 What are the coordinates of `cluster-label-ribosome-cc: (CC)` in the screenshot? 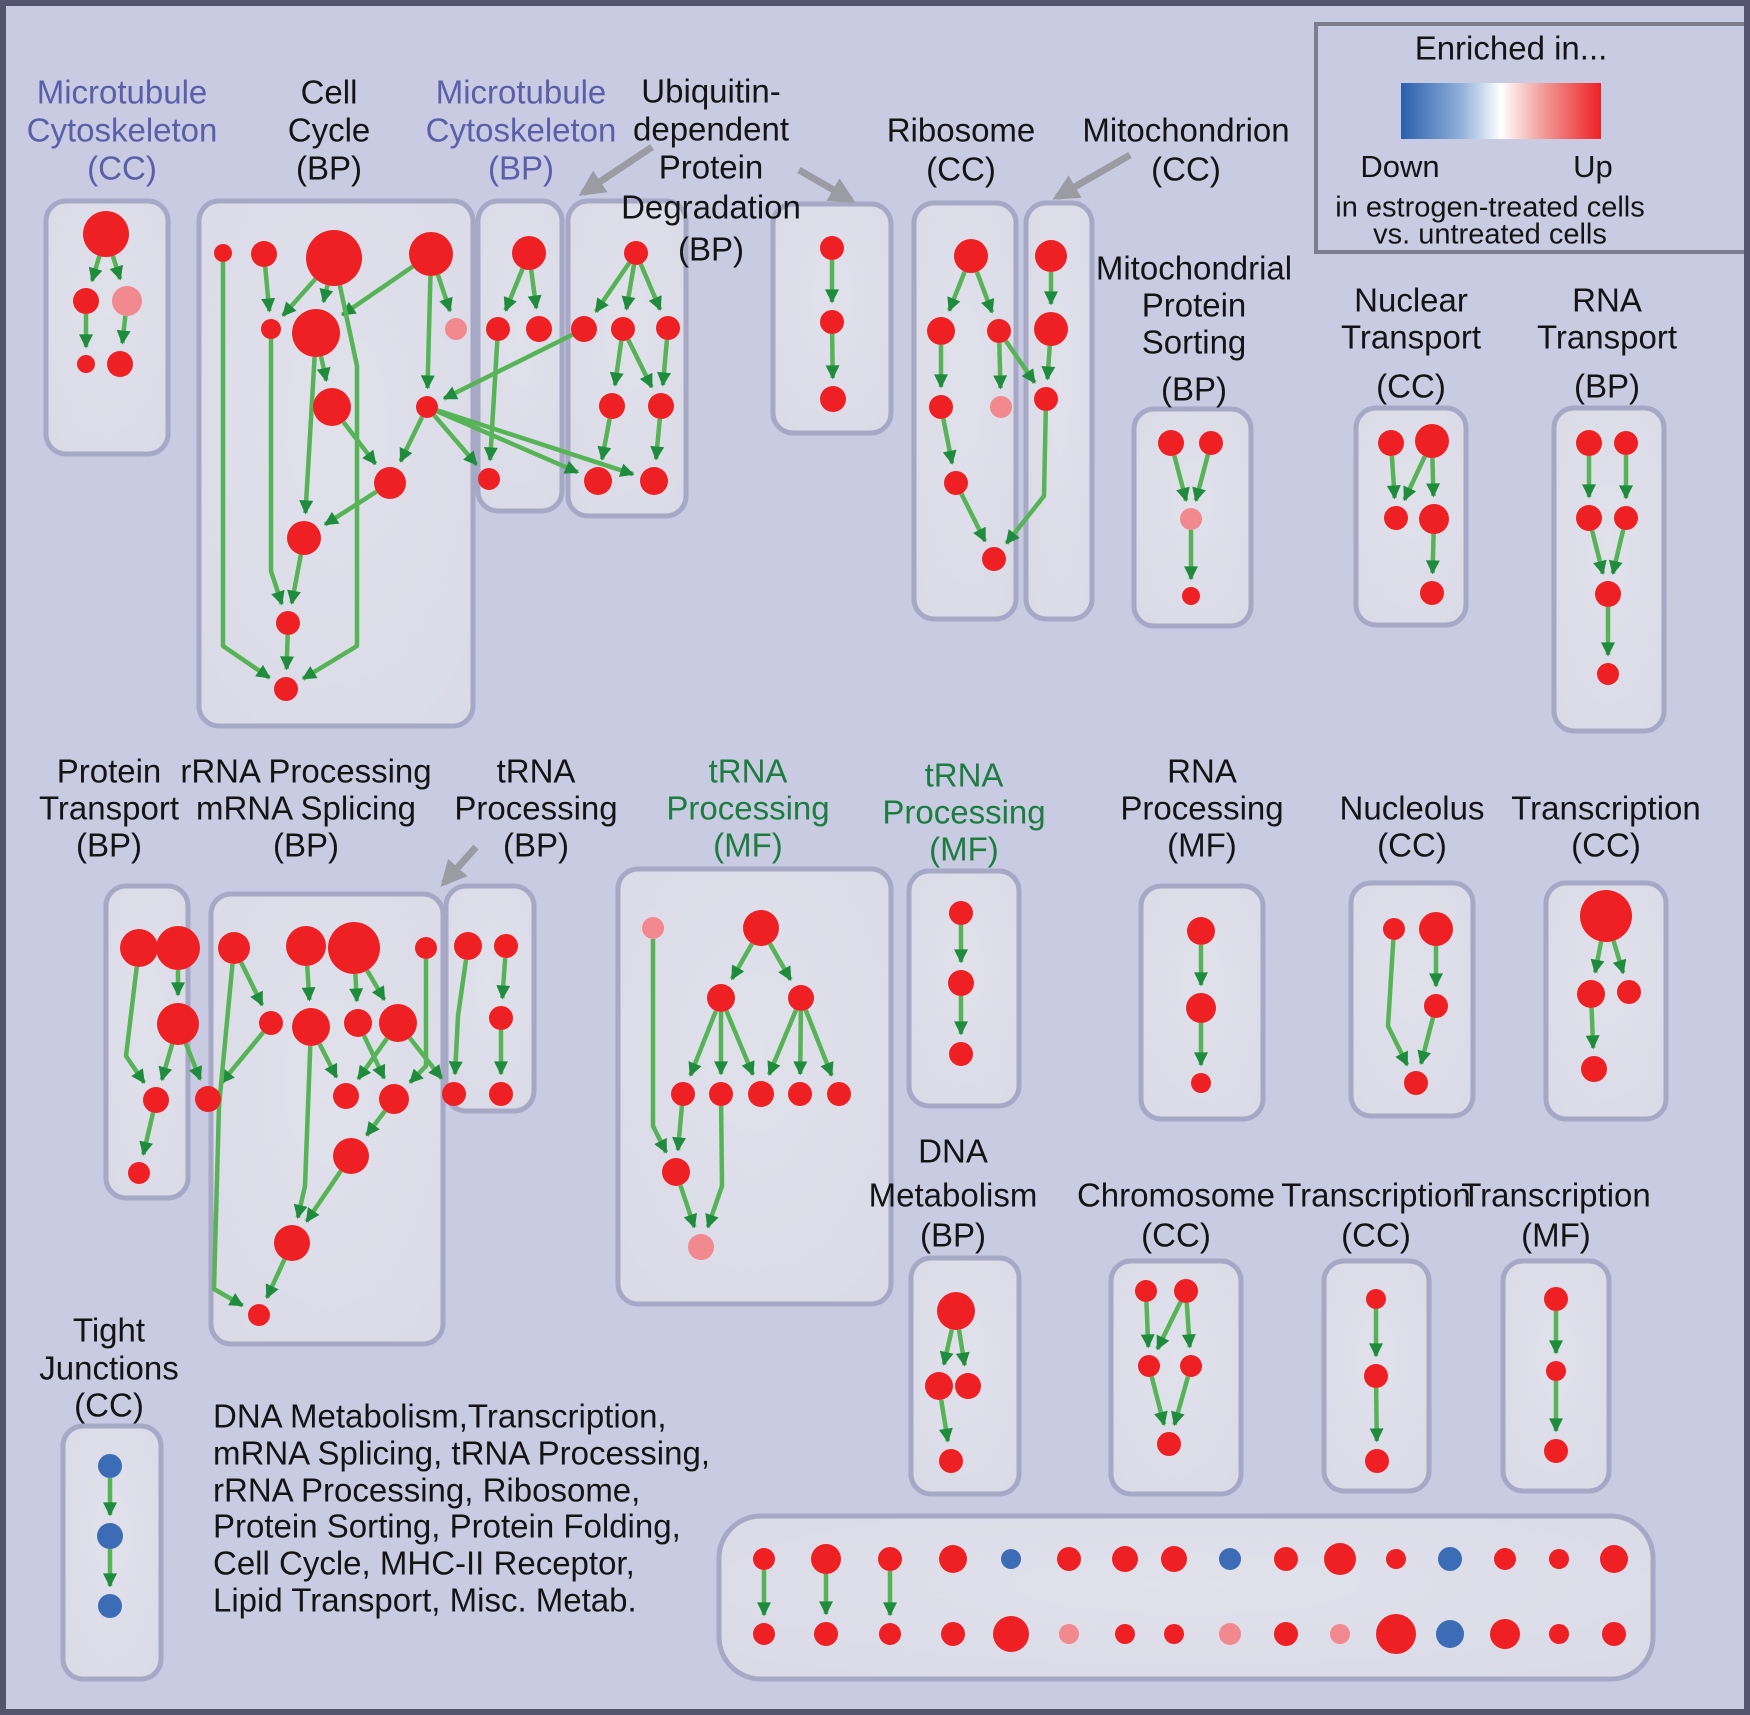 It's located at (961, 169).